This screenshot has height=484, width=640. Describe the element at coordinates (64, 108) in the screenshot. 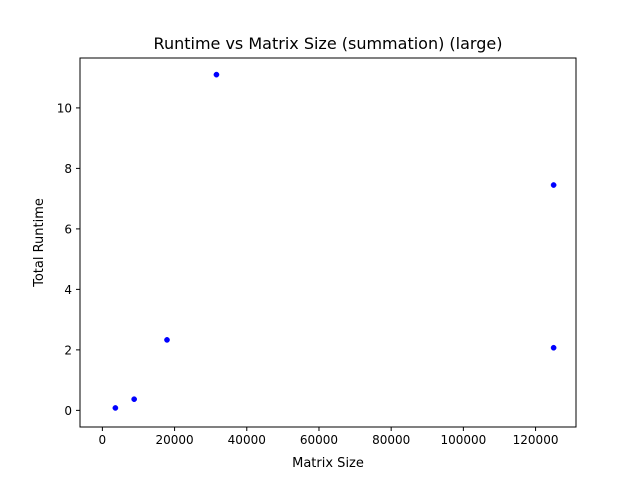

I see `y-tick-label: 10` at that location.